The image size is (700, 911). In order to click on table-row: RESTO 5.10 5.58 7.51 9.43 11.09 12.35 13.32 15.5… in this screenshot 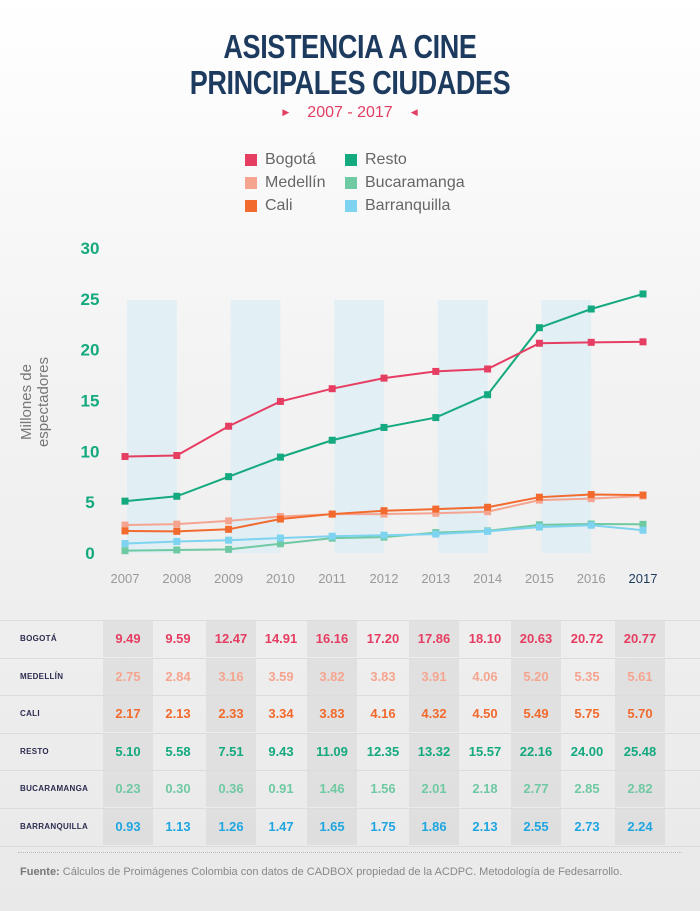, I will do `click(350, 752)`.